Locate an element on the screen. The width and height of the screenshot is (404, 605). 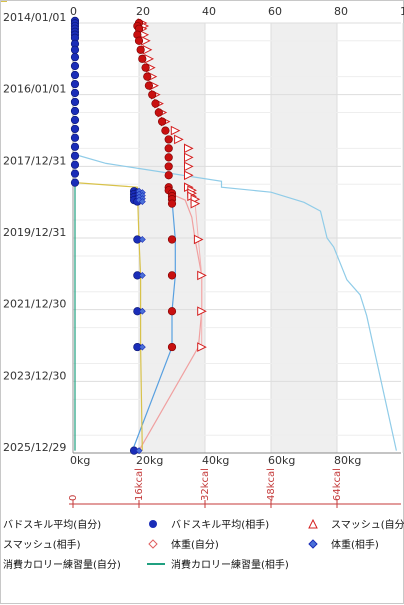
legend-label: 消費カロリー練習量(相手) is located at coordinates (230, 564).